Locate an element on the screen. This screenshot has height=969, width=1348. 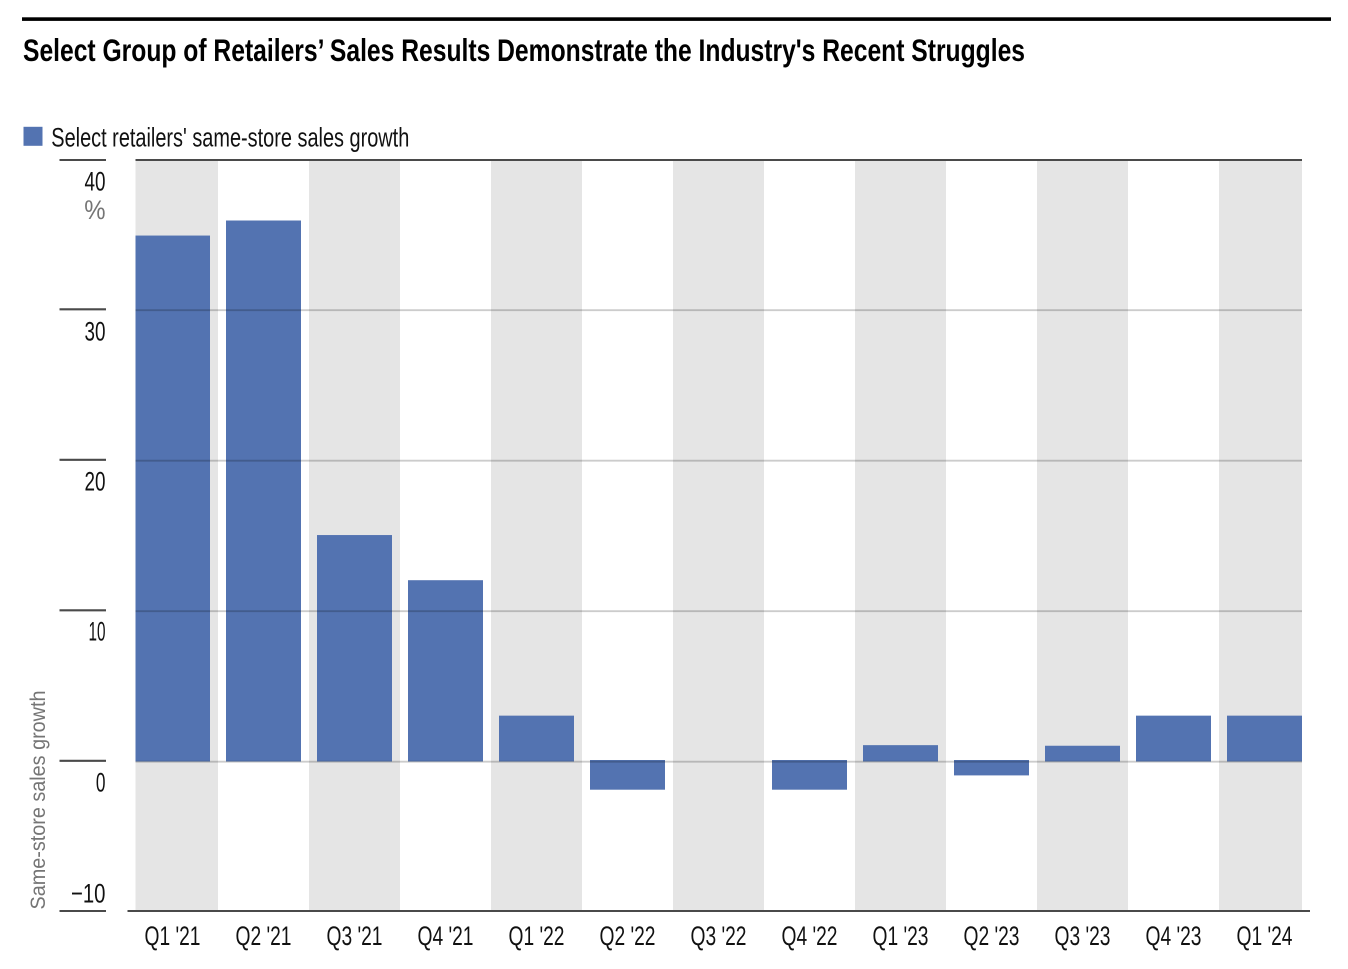
svg-text: Same-store sales growth is located at coordinates (38, 800).